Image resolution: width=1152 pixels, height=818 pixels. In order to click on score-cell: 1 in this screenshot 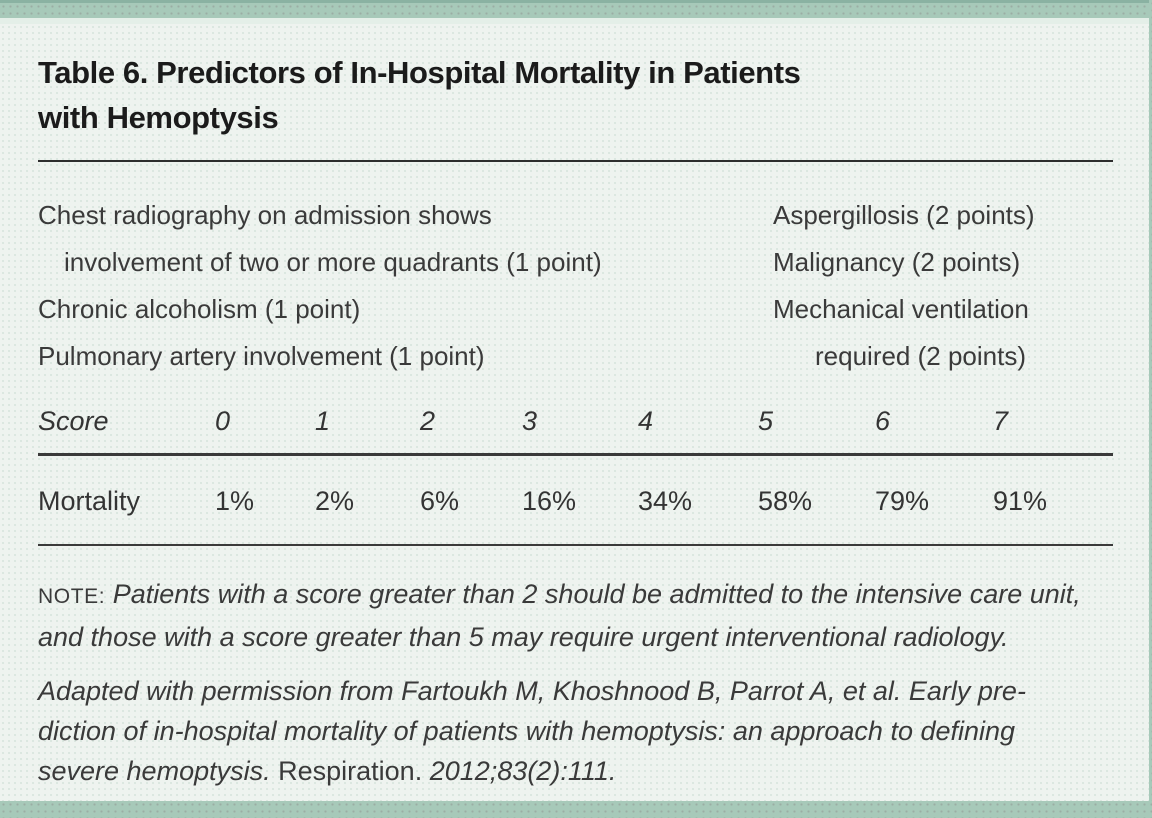, I will do `click(367, 424)`.